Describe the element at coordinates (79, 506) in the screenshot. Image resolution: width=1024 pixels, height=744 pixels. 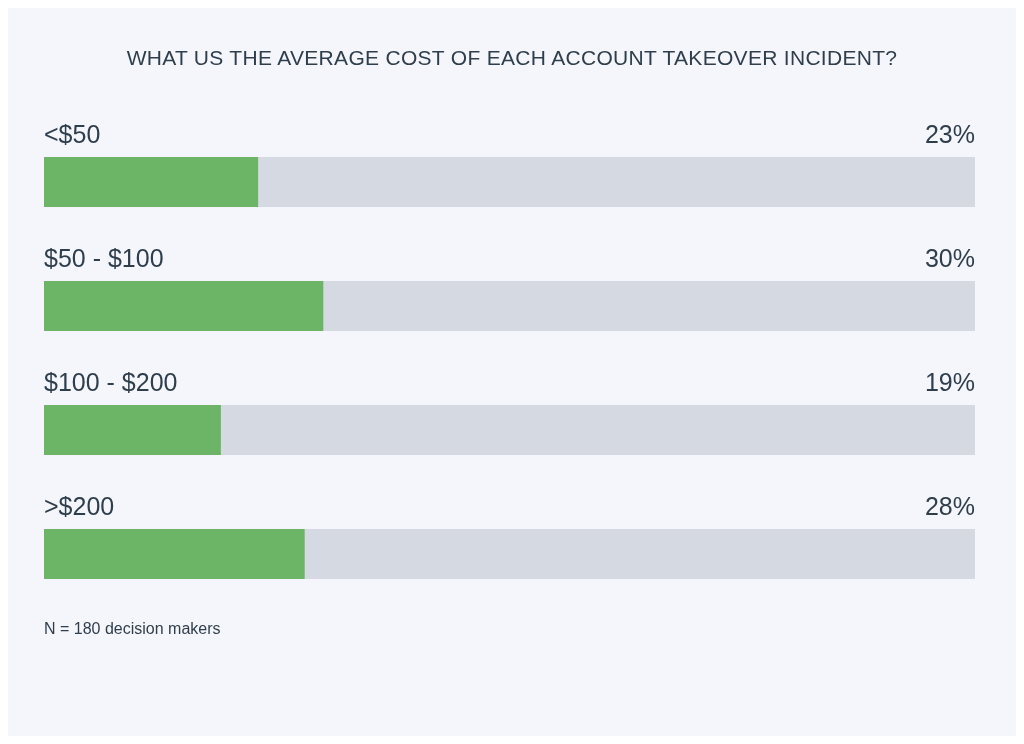
I see `y-tick-label: >$200` at that location.